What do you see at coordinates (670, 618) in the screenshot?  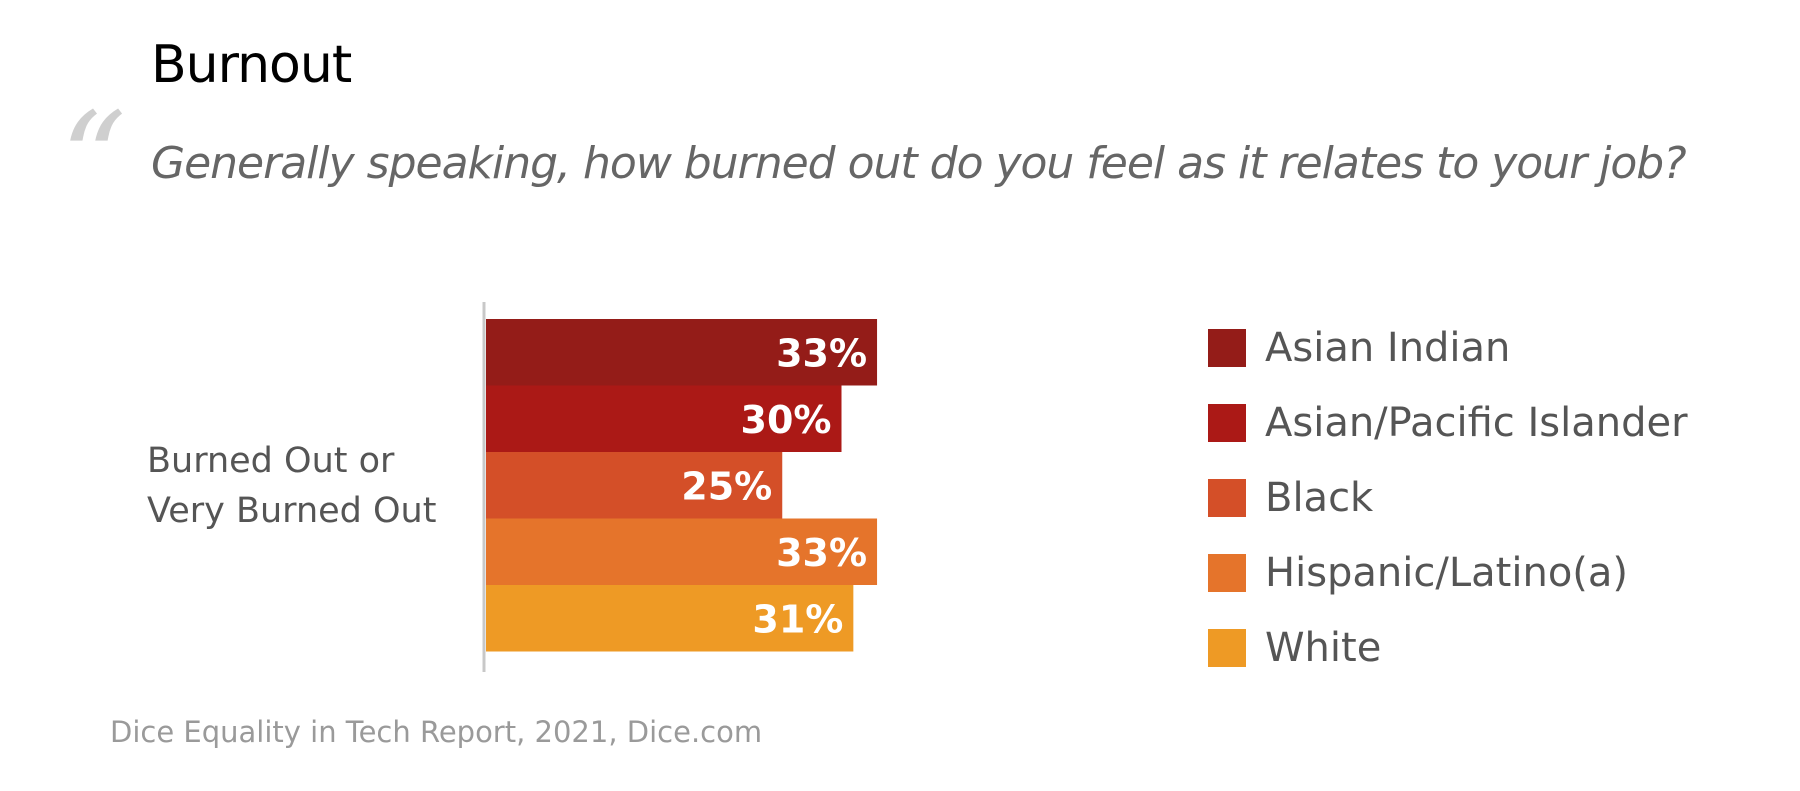 I see `bar-white` at bounding box center [670, 618].